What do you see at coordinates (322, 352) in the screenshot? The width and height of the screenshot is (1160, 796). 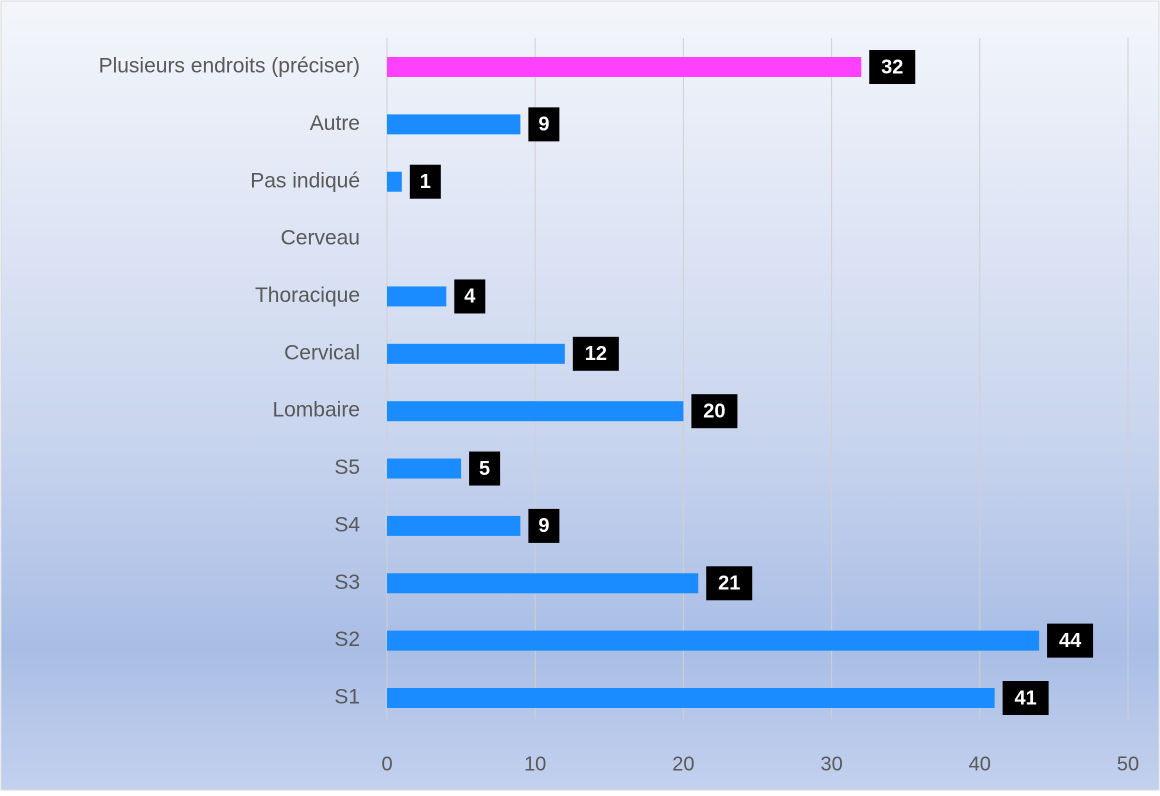 I see `y-tick-label: Cervical` at bounding box center [322, 352].